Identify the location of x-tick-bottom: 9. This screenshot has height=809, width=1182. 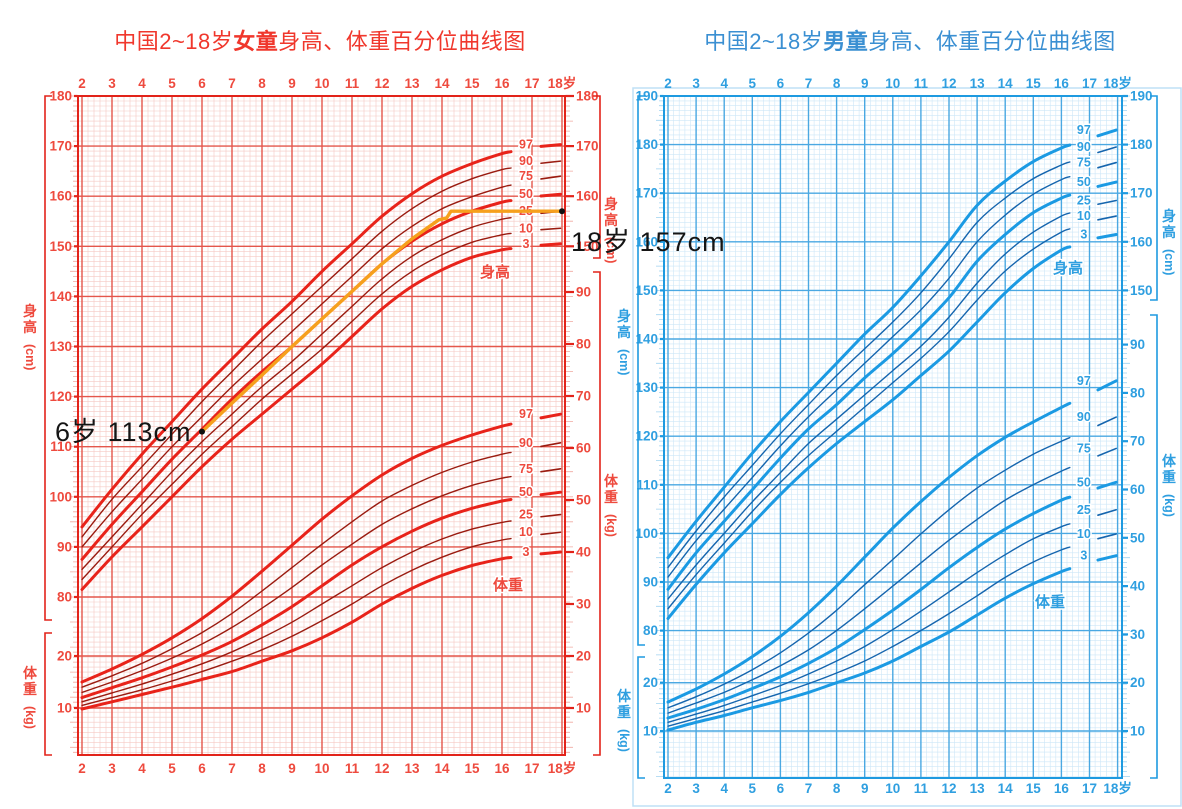
(865, 788).